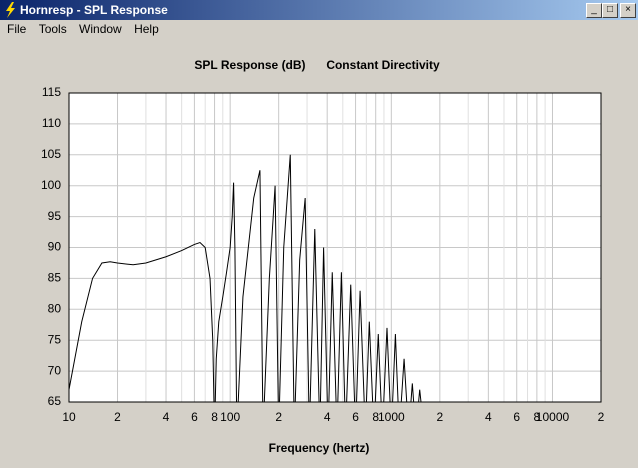  What do you see at coordinates (55, 339) in the screenshot?
I see `y-tick-label: 75` at bounding box center [55, 339].